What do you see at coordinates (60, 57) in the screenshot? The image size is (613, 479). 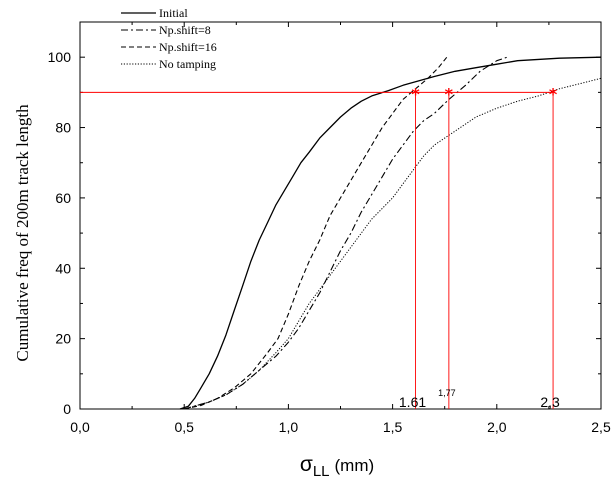 I see `y-tick-label: 100` at bounding box center [60, 57].